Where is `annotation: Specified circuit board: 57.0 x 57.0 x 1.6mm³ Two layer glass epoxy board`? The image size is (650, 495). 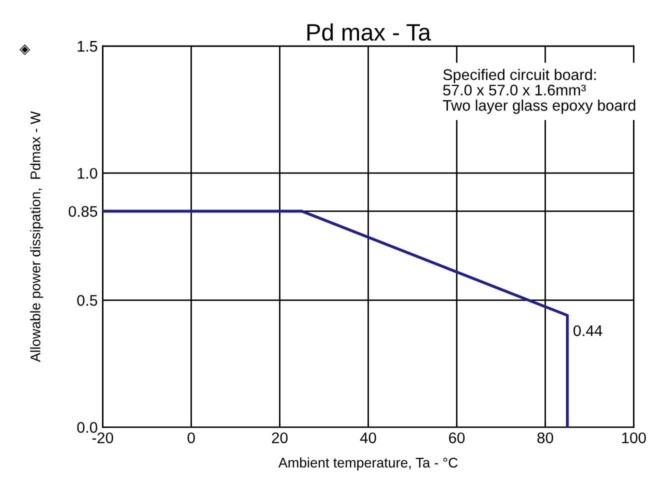 annotation: Specified circuit board: 57.0 x 57.0 x 1.6mm³ Two layer glass epoxy board is located at coordinates (539, 91).